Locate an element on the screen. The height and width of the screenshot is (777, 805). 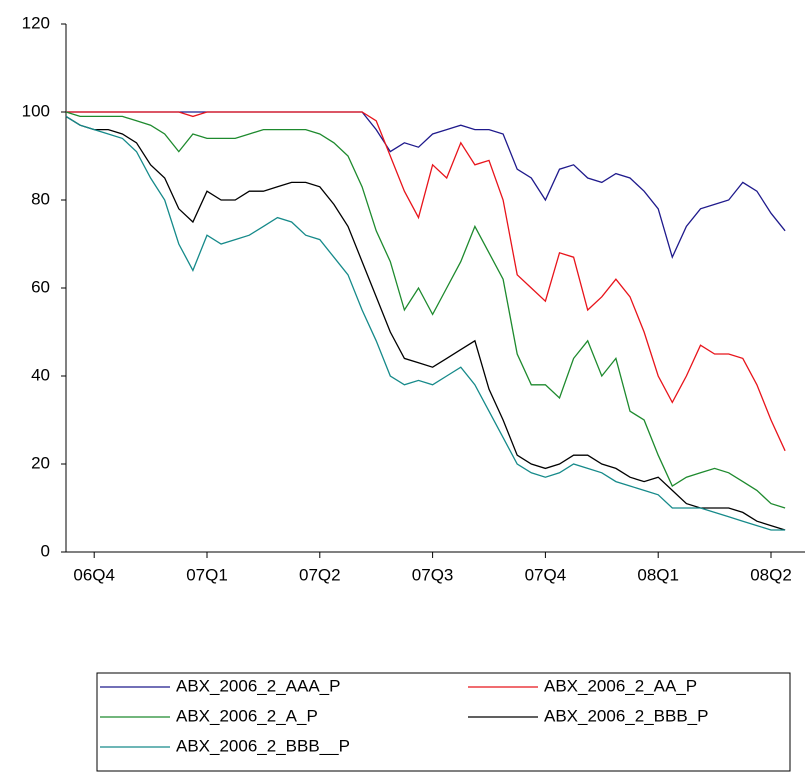
y-tick-label: 0 is located at coordinates (45, 550).